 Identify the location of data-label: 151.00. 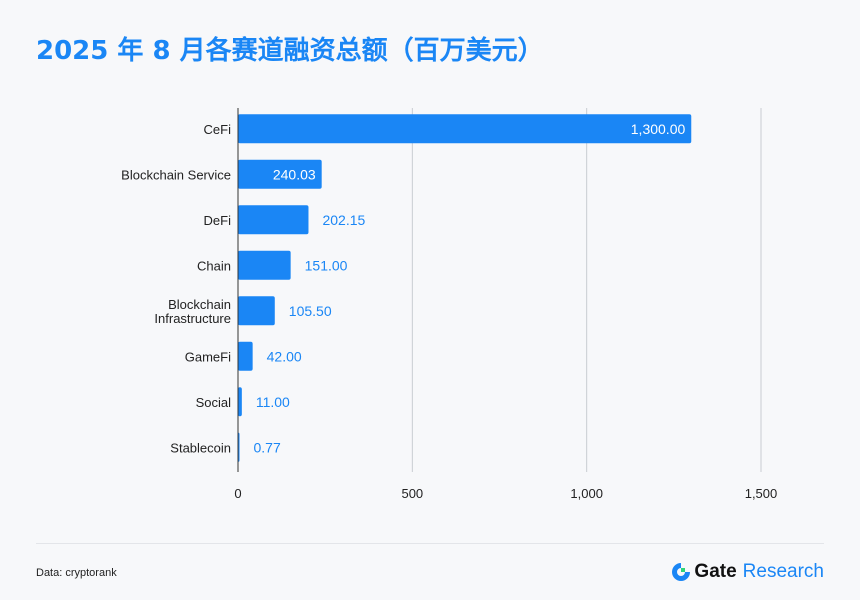
(326, 265).